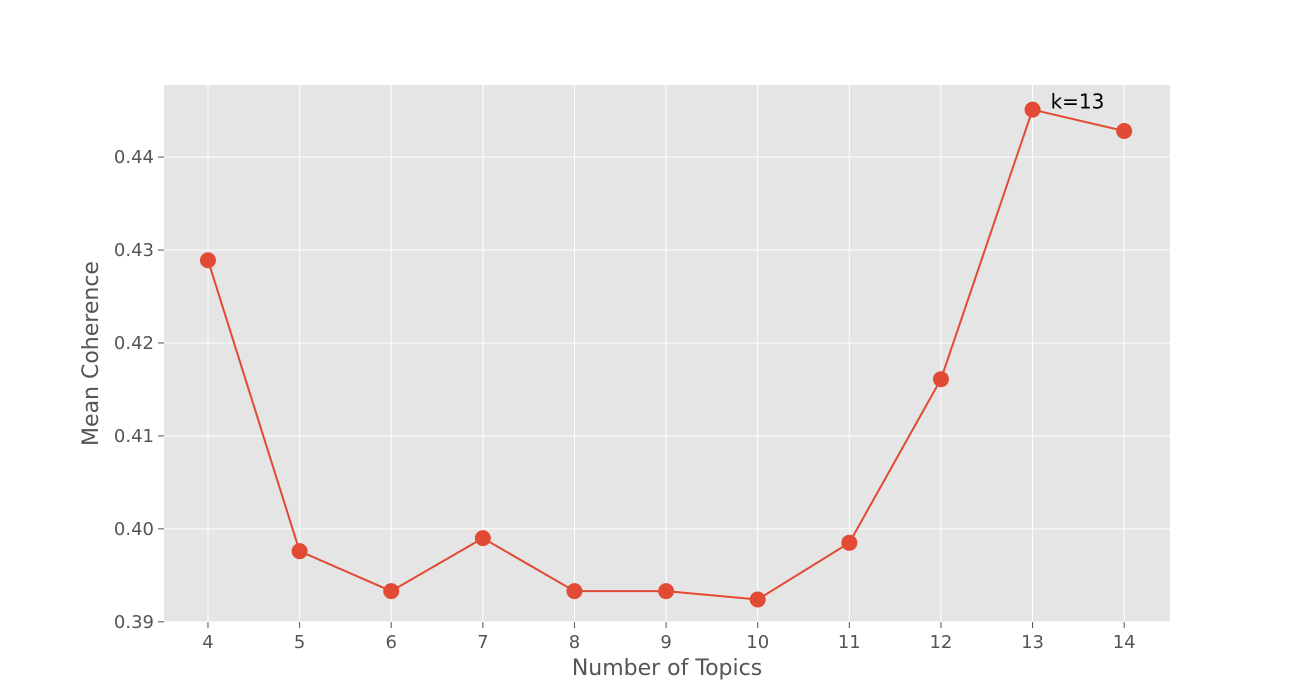  What do you see at coordinates (665, 642) in the screenshot?
I see `x-tick-label: 9` at bounding box center [665, 642].